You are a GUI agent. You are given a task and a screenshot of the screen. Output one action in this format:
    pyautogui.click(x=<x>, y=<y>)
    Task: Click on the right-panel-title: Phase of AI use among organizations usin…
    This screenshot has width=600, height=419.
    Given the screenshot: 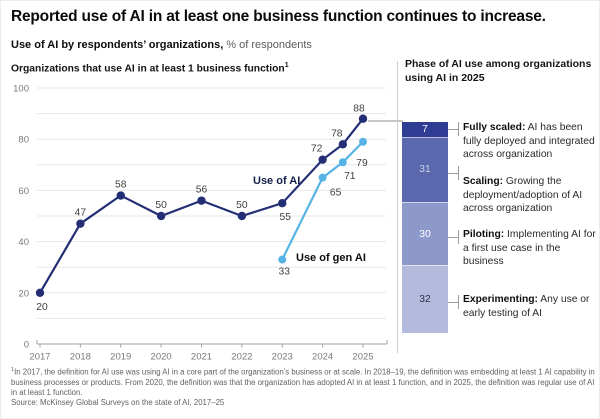 What is the action you would take?
    pyautogui.click(x=498, y=71)
    